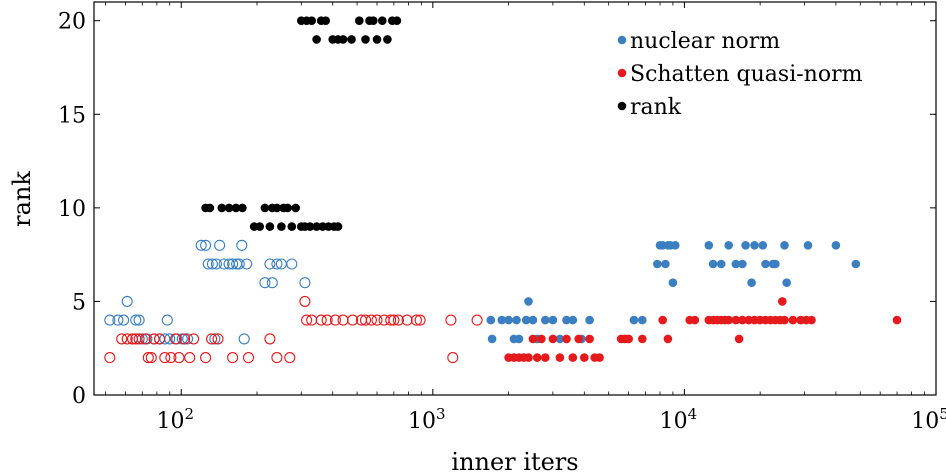 This screenshot has height=476, width=946. What do you see at coordinates (656, 107) in the screenshot?
I see `legend-label: rank` at bounding box center [656, 107].